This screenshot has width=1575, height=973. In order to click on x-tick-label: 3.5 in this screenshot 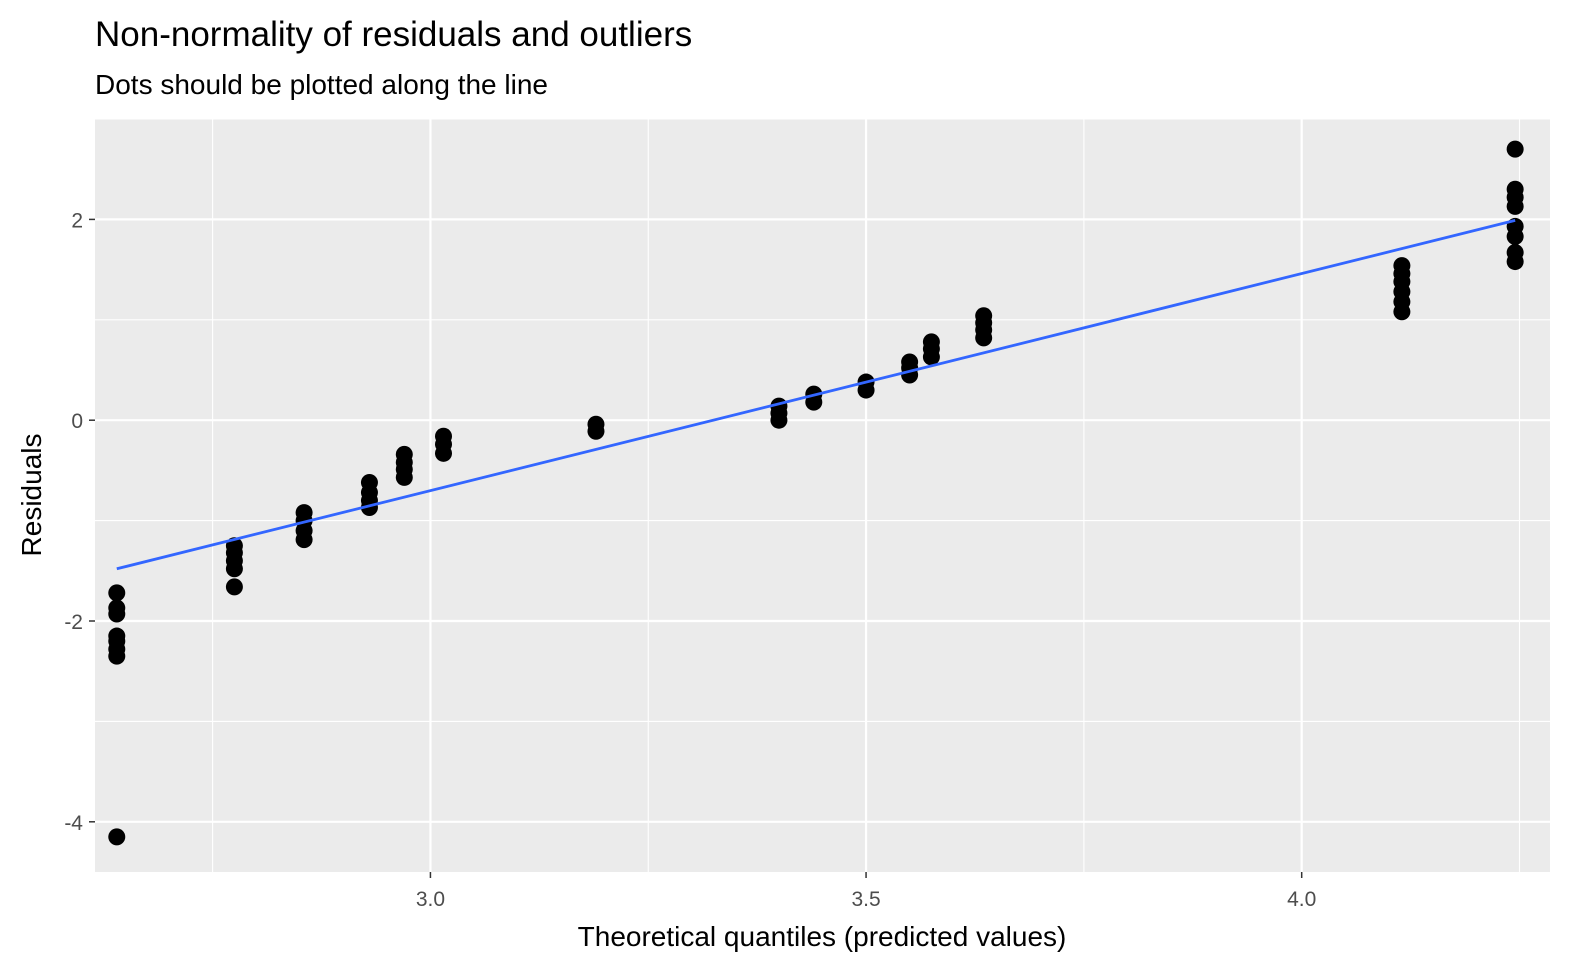, I will do `click(865, 899)`.